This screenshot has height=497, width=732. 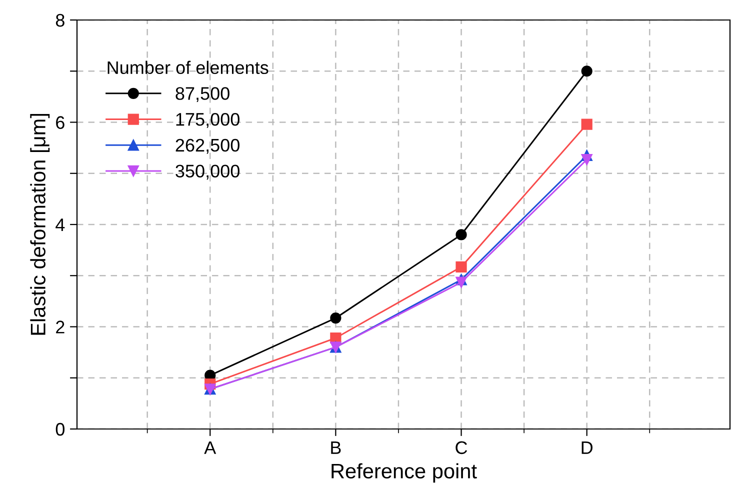 I want to click on y-axis-title: Elastic deformation [μm], so click(x=40, y=224).